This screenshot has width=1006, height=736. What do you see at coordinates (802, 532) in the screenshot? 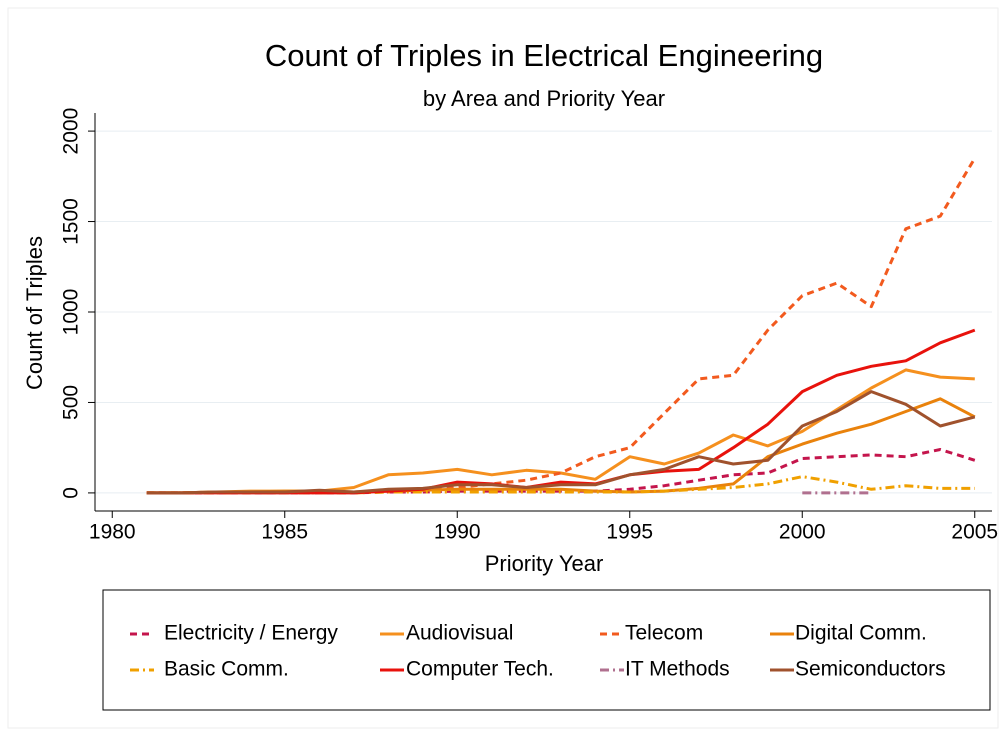
I see `x-tick-label: 2000` at bounding box center [802, 532].